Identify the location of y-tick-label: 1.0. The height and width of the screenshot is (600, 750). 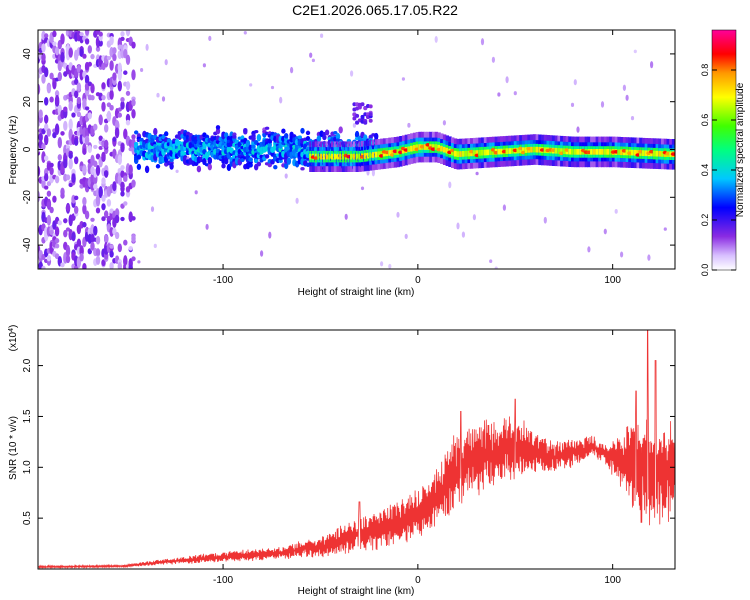
(27, 467).